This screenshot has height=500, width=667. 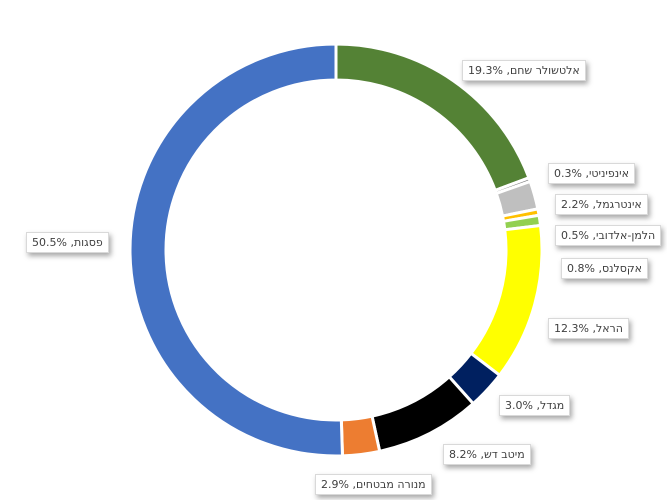 I want to click on data-label: אלטשולר שחם, 19.3%, so click(x=524, y=70).